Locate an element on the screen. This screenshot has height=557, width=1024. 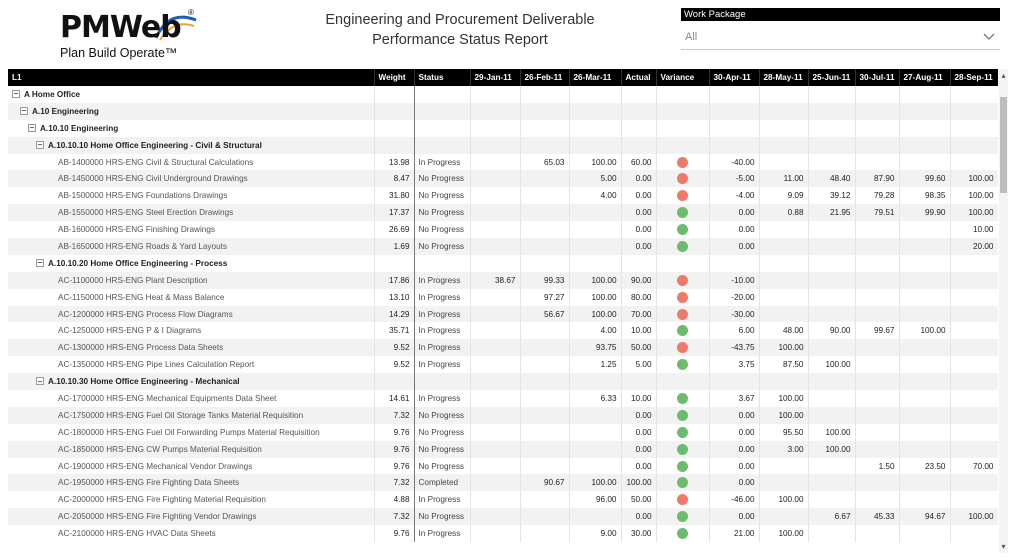
group-row: A Home Office is located at coordinates (503, 94).